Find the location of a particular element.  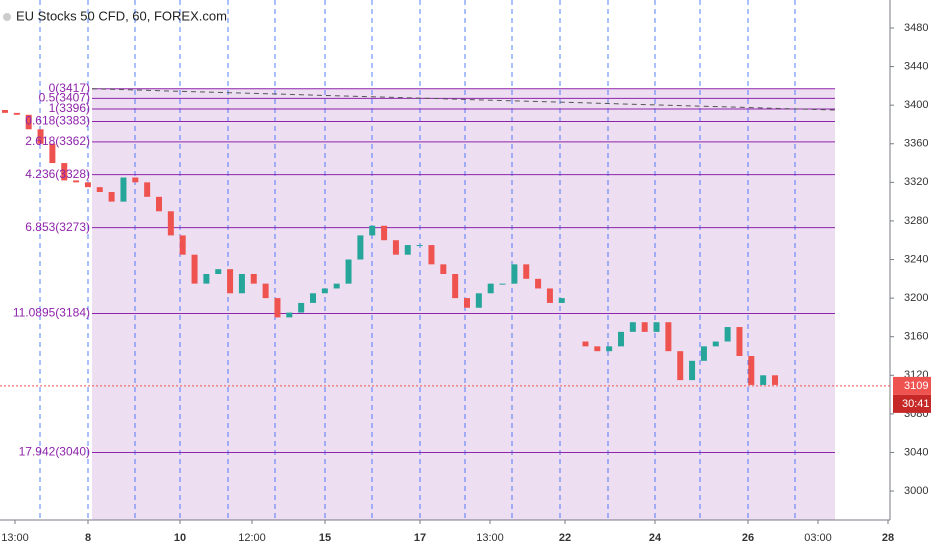

y-tick-label: 3200 is located at coordinates (916, 298).